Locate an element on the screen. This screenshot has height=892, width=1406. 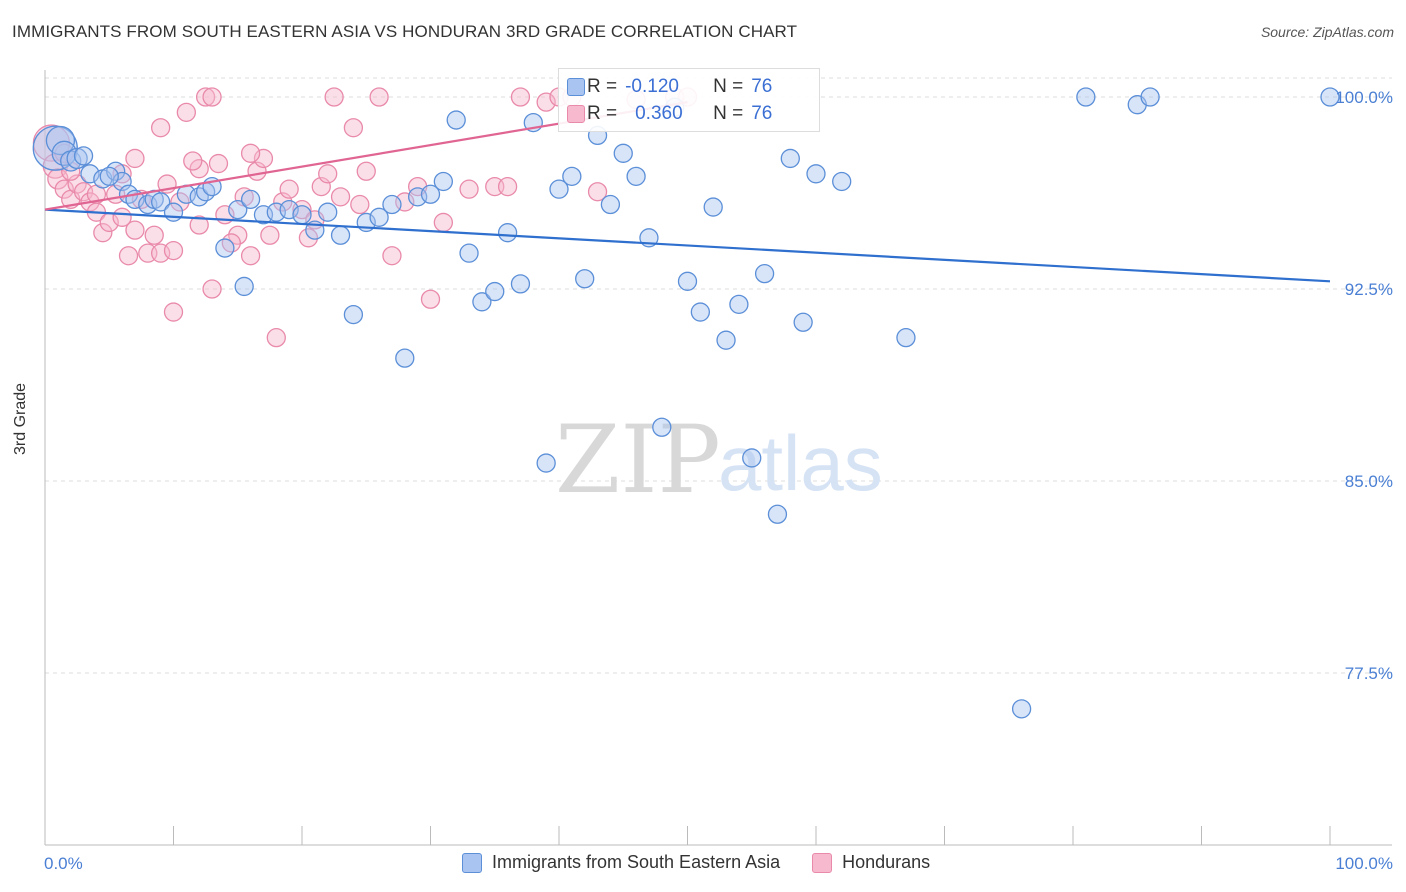
stats-n-value-sea: 76 is located at coordinates (762, 86).